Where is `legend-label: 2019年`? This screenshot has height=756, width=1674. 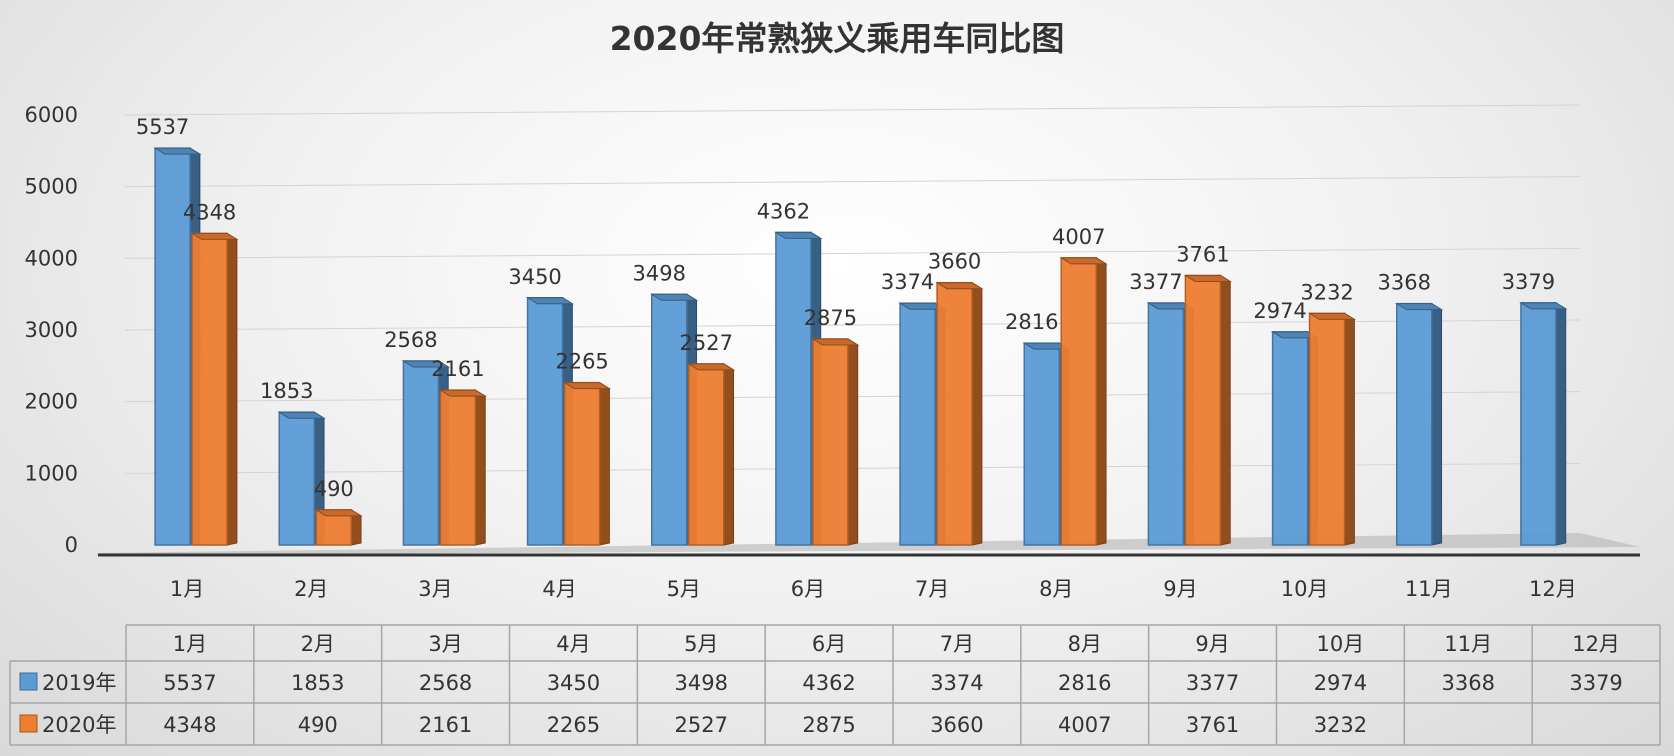
legend-label: 2019年 is located at coordinates (79, 683).